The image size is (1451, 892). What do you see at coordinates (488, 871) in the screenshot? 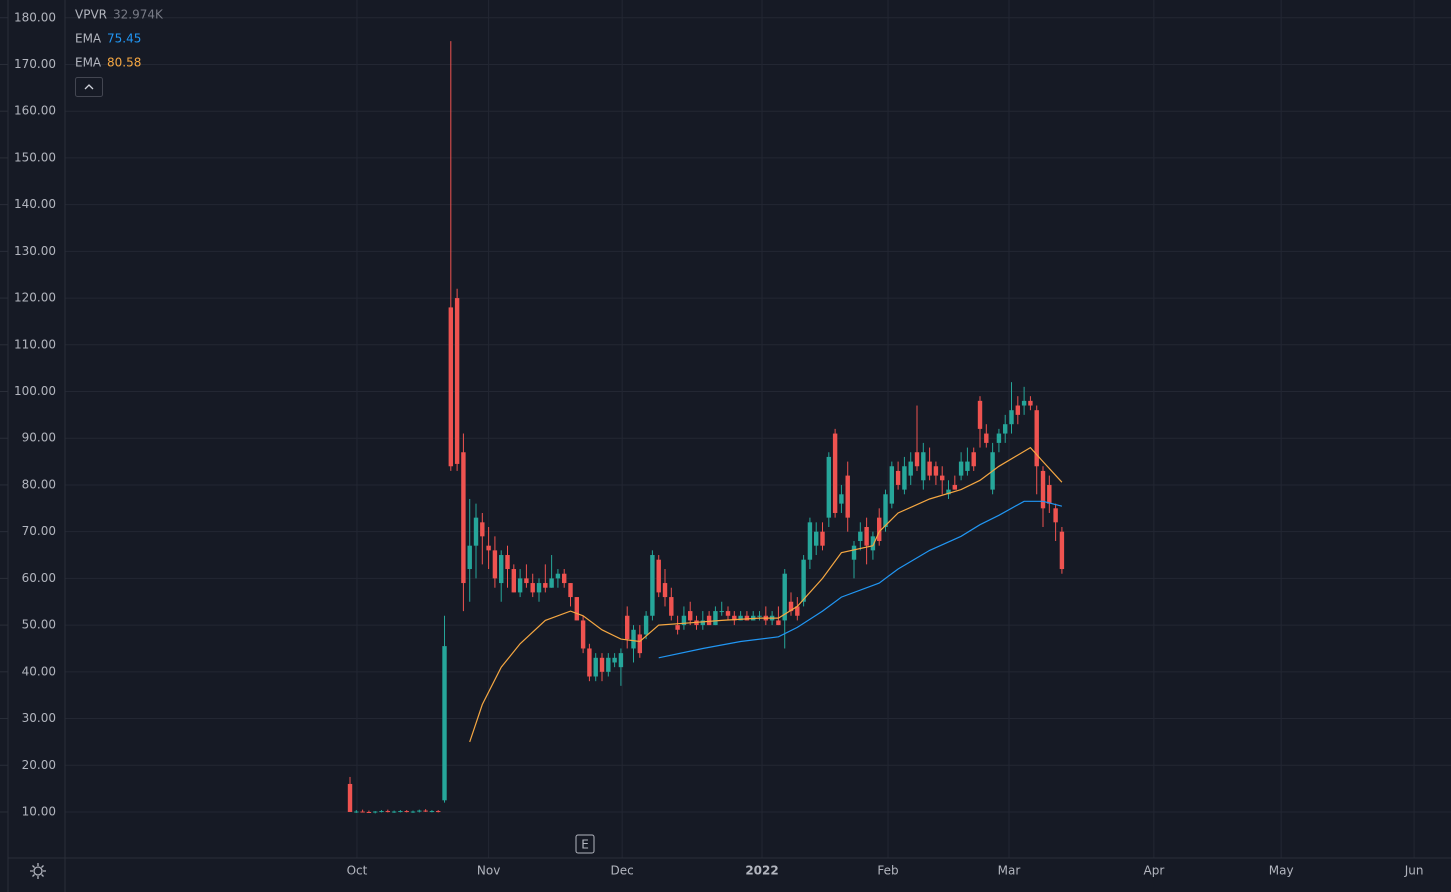
I see `x-tick-label: Nov` at bounding box center [488, 871].